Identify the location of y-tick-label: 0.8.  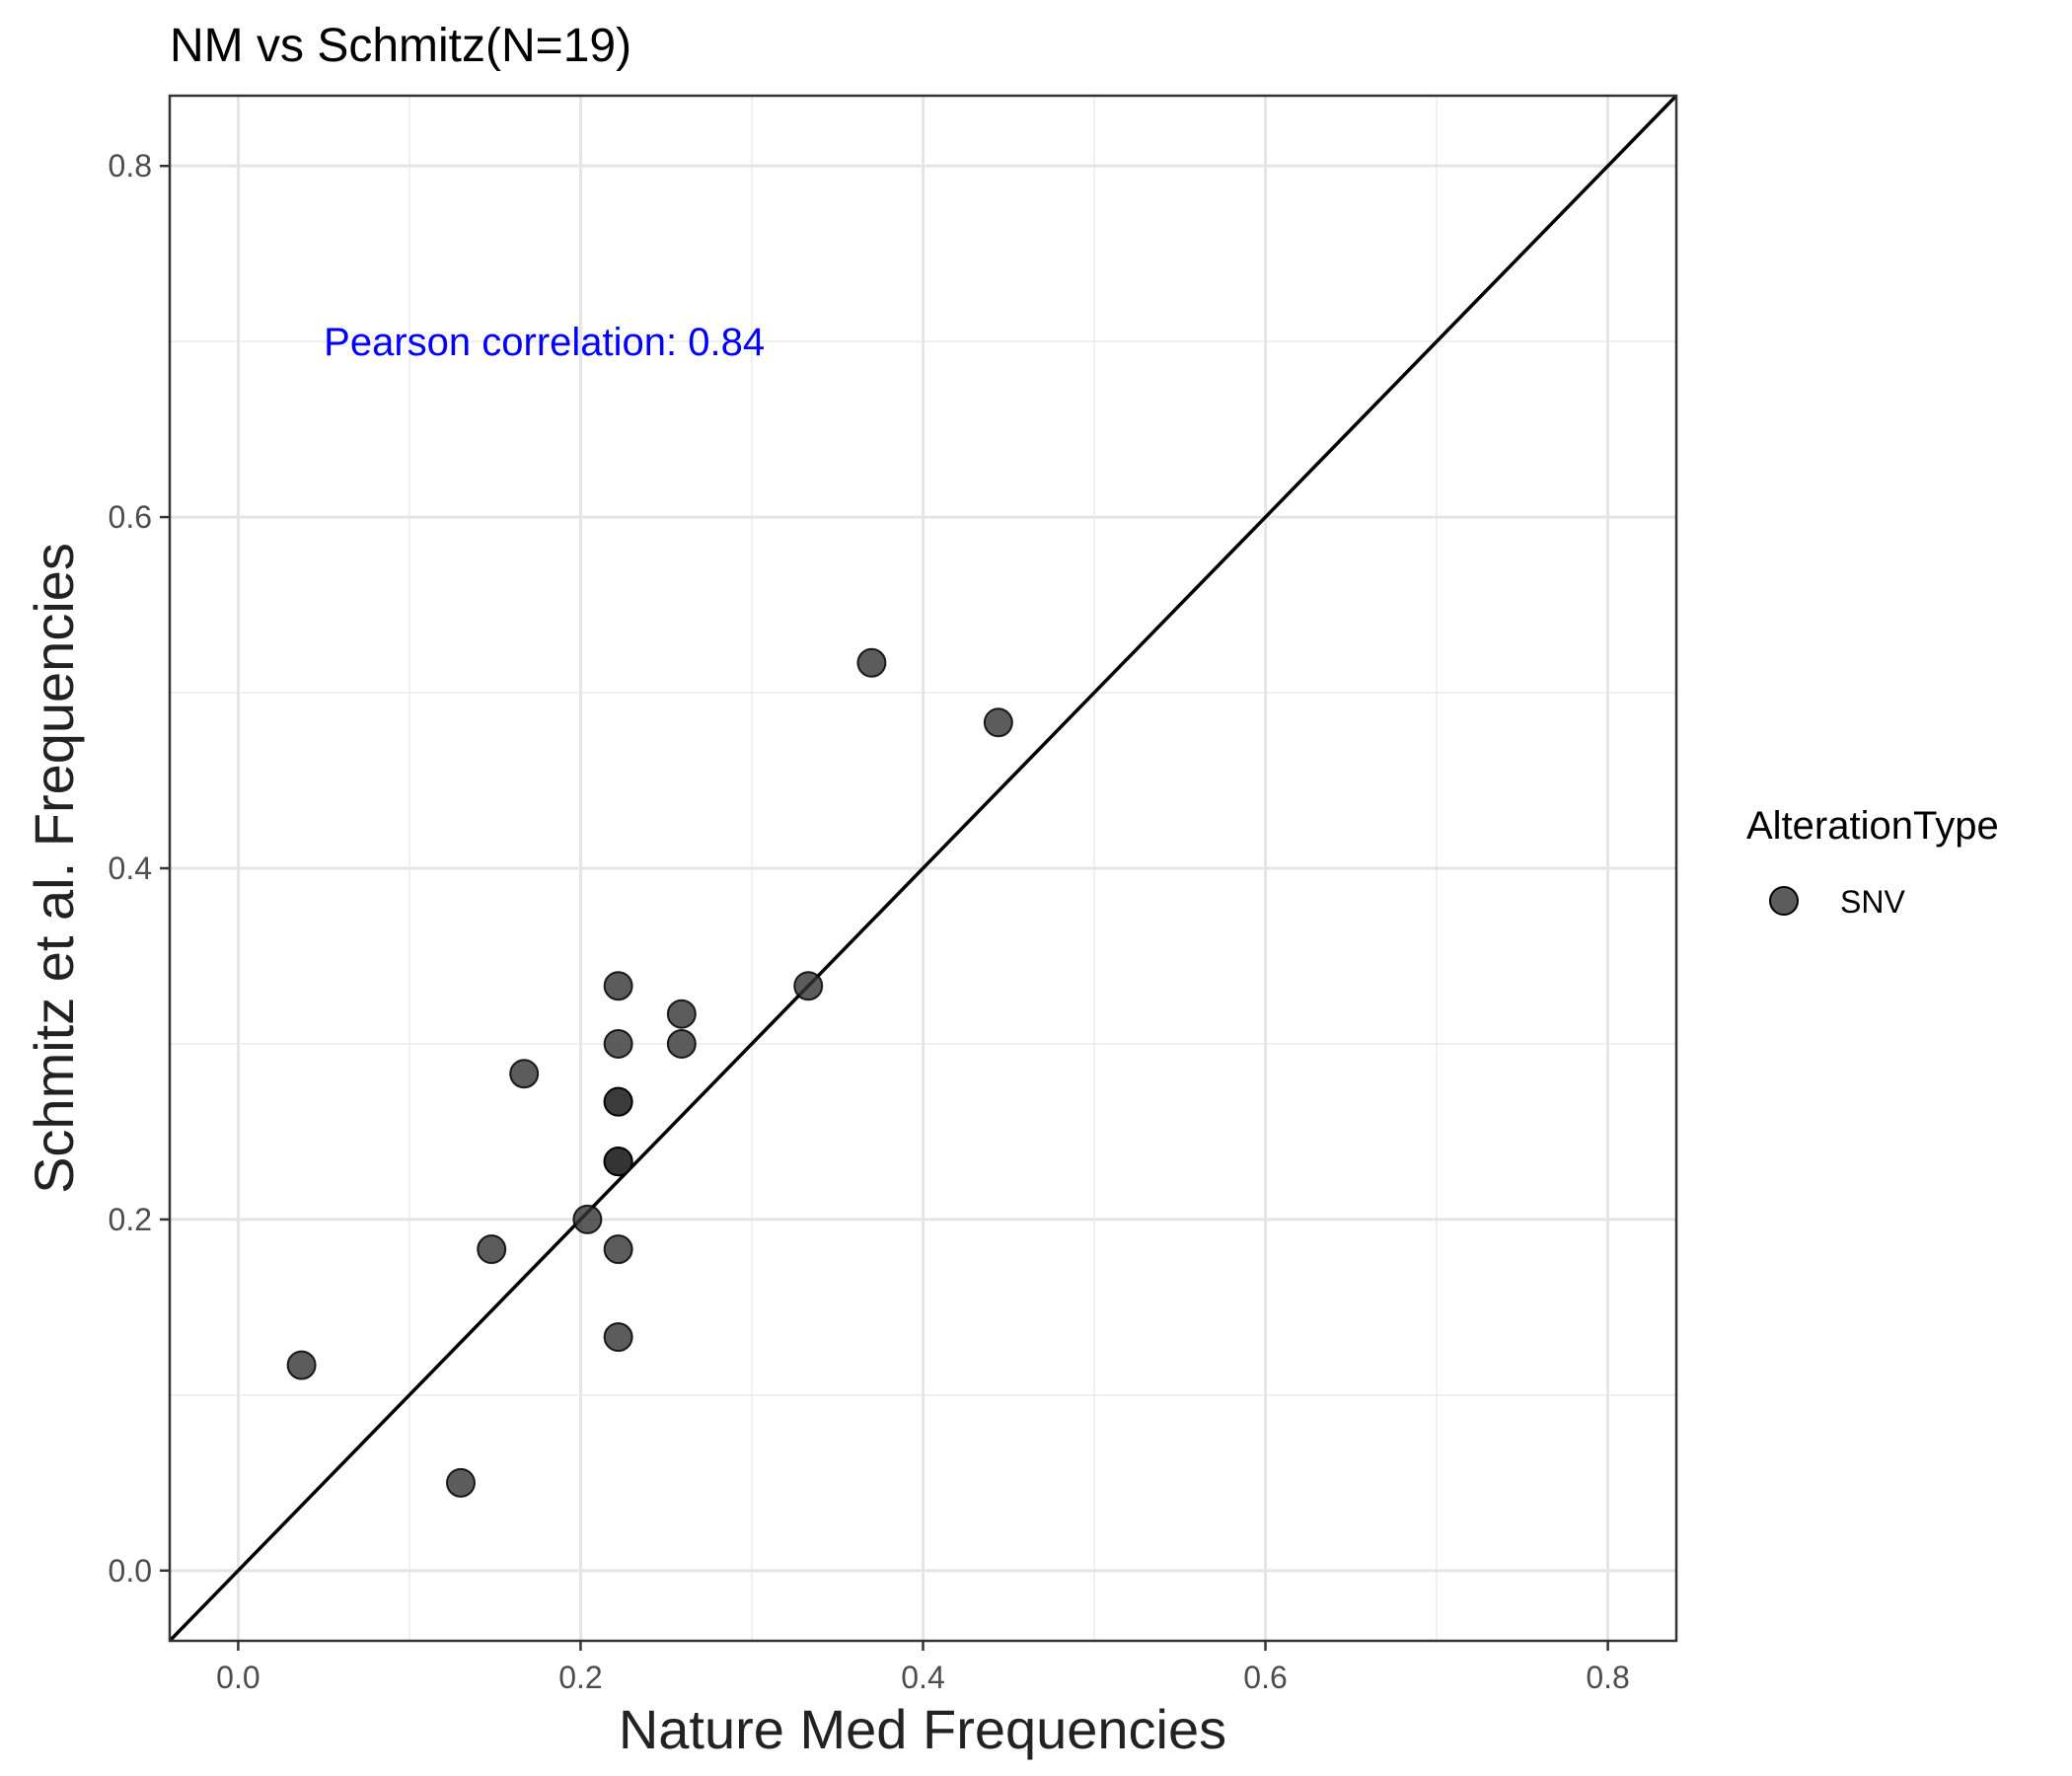
(130, 166).